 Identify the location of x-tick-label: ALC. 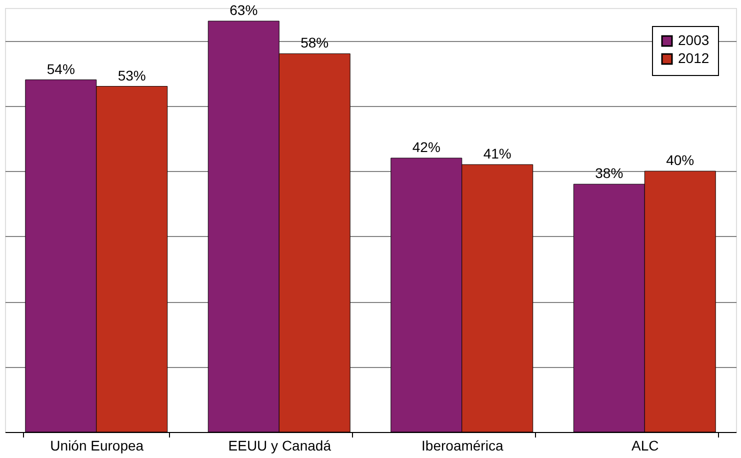
(645, 446).